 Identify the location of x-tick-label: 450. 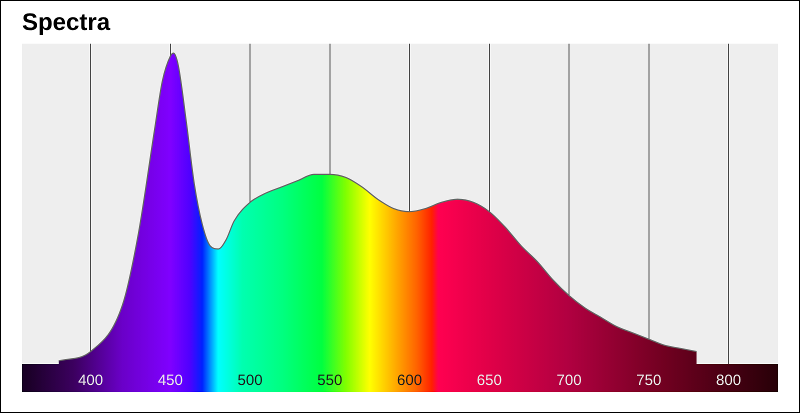
(170, 381).